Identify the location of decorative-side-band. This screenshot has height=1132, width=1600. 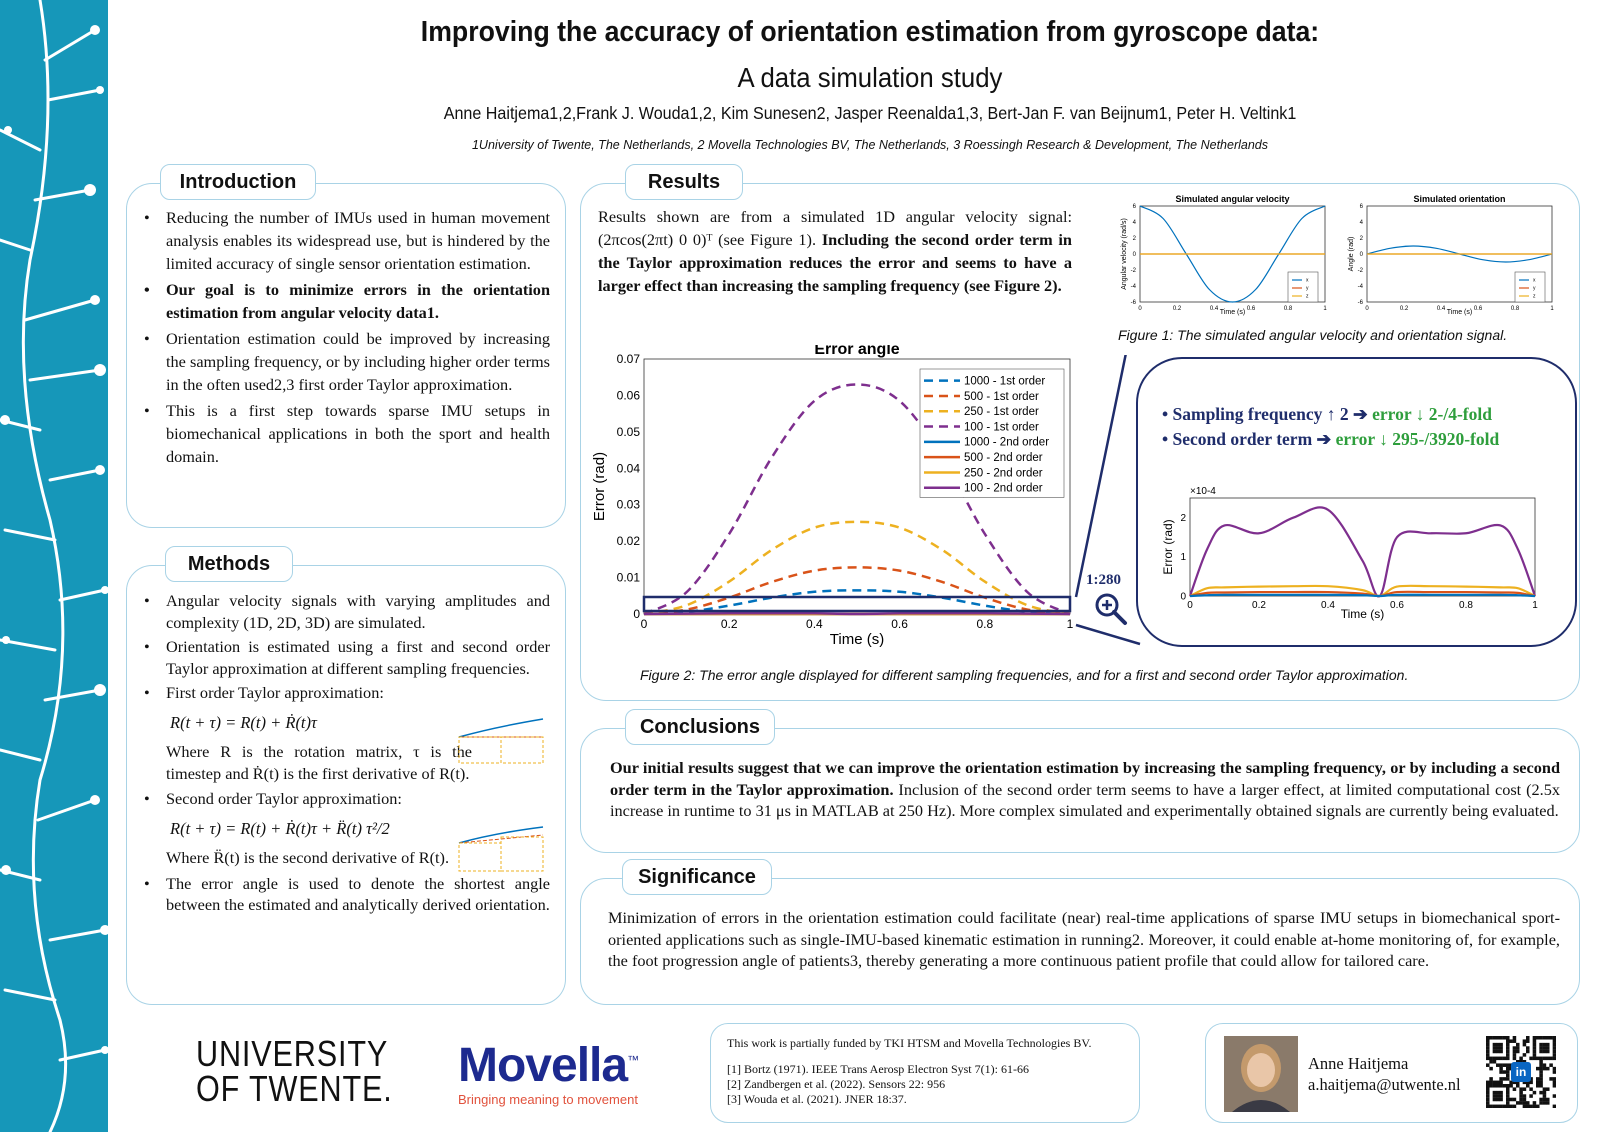
(54, 566).